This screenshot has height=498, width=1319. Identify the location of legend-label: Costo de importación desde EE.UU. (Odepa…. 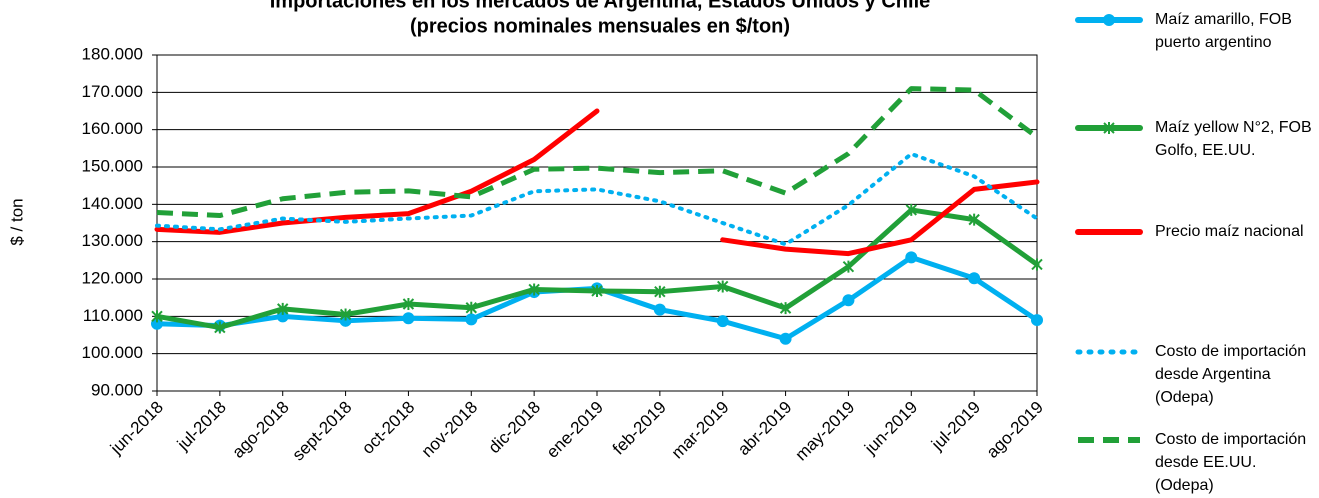
(1231, 462).